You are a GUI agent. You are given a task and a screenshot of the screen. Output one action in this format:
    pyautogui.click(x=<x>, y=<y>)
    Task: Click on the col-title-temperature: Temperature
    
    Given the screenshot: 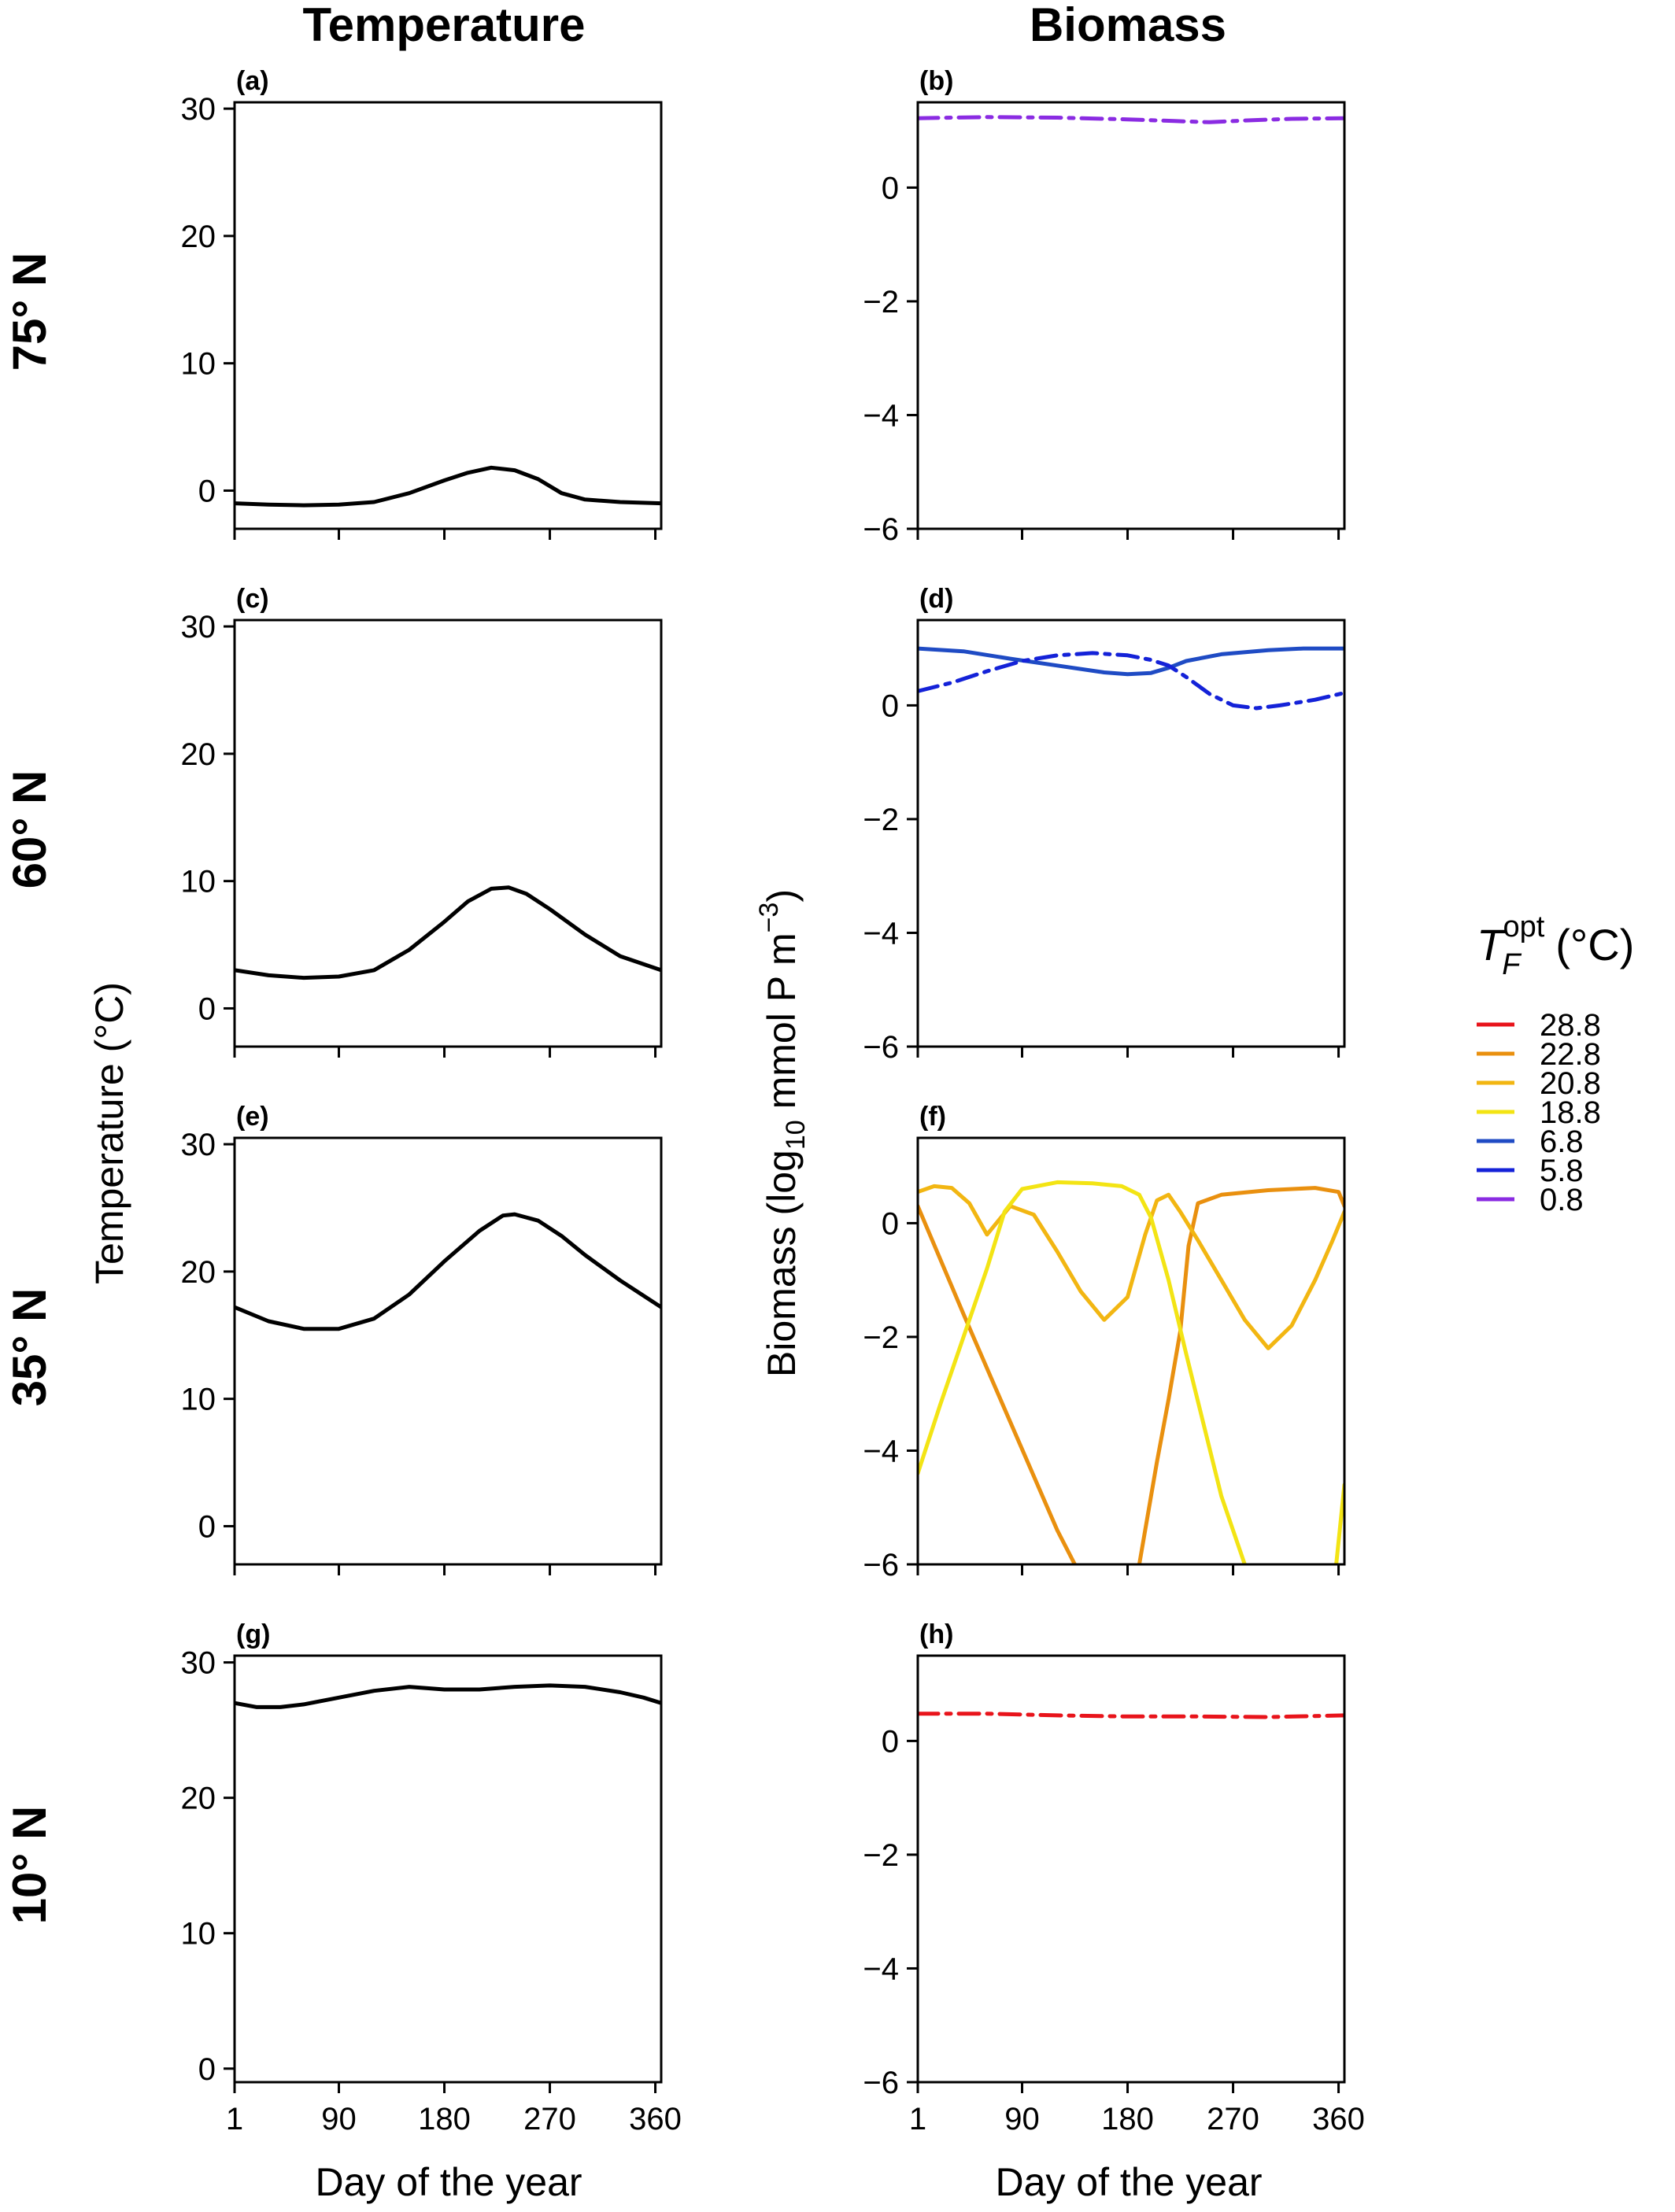 What is the action you would take?
    pyautogui.click(x=443, y=25)
    